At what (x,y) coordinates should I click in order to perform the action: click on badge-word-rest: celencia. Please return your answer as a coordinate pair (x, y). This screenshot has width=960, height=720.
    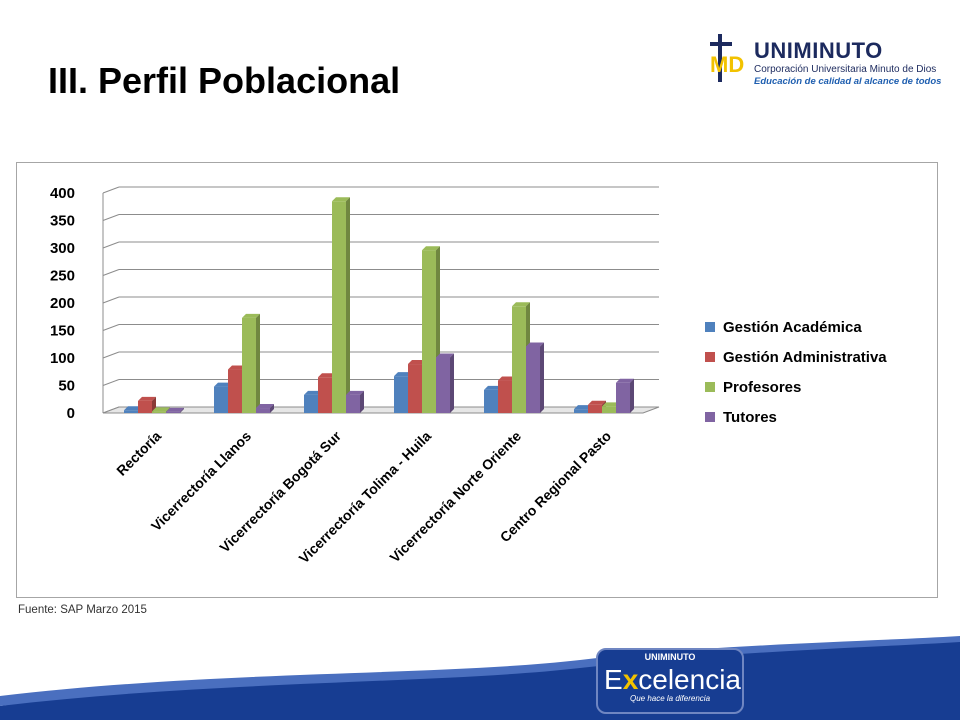
    Looking at the image, I should click on (689, 679).